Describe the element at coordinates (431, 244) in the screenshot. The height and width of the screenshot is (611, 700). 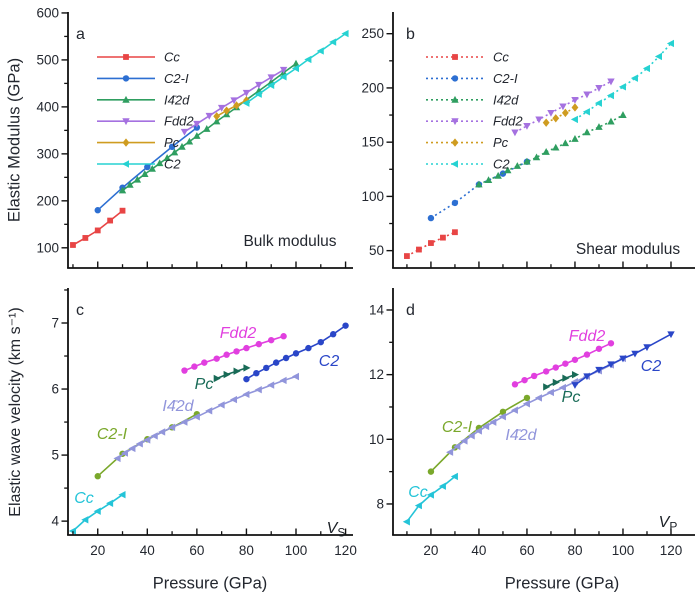
I see `panel-b-series-Cc` at that location.